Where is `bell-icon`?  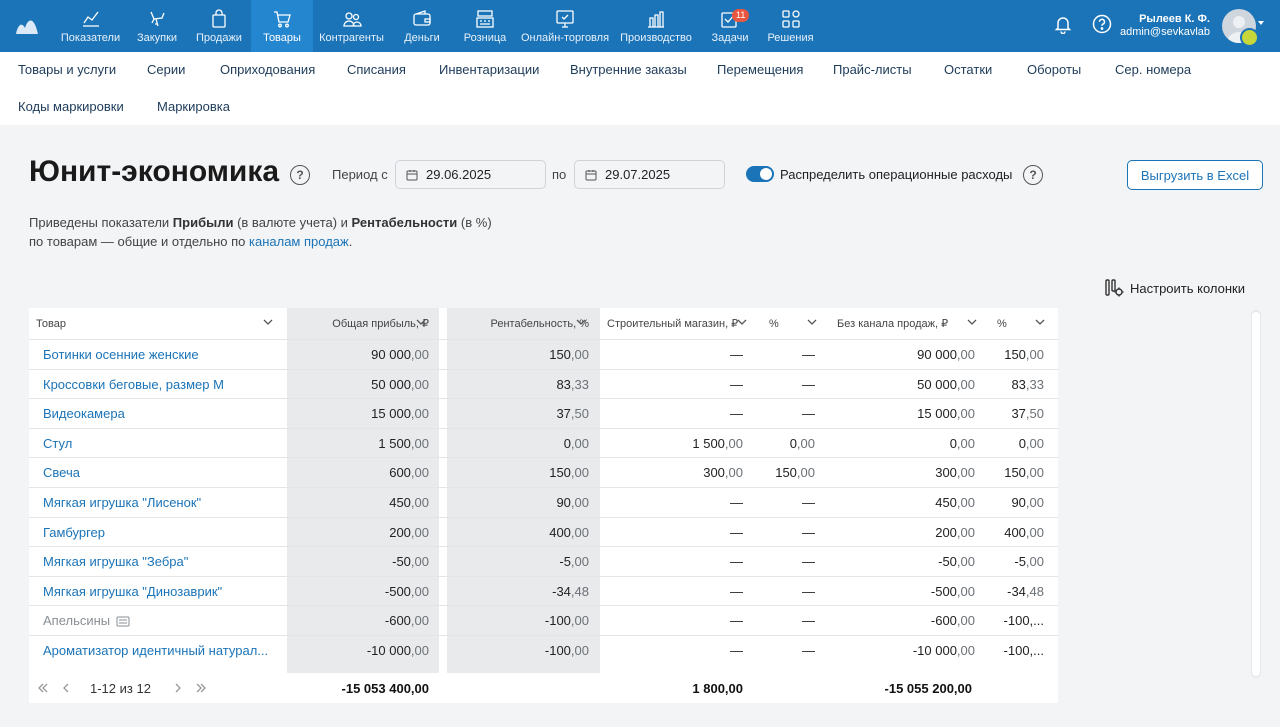
bell-icon is located at coordinates (1063, 24).